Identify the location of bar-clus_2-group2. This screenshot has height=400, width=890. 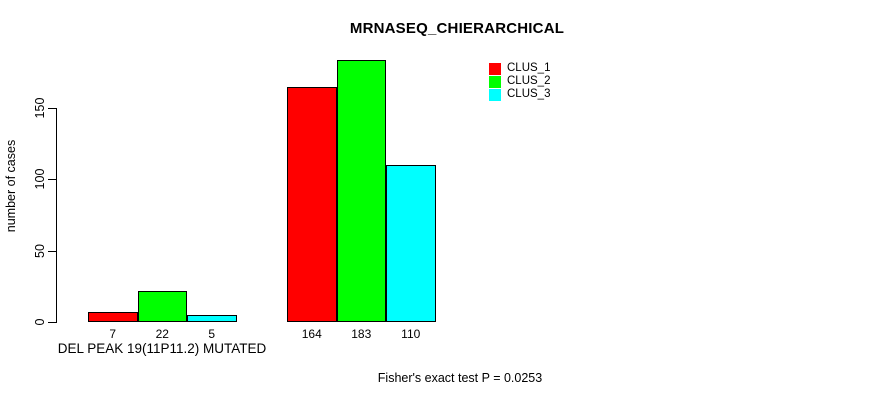
(361, 191).